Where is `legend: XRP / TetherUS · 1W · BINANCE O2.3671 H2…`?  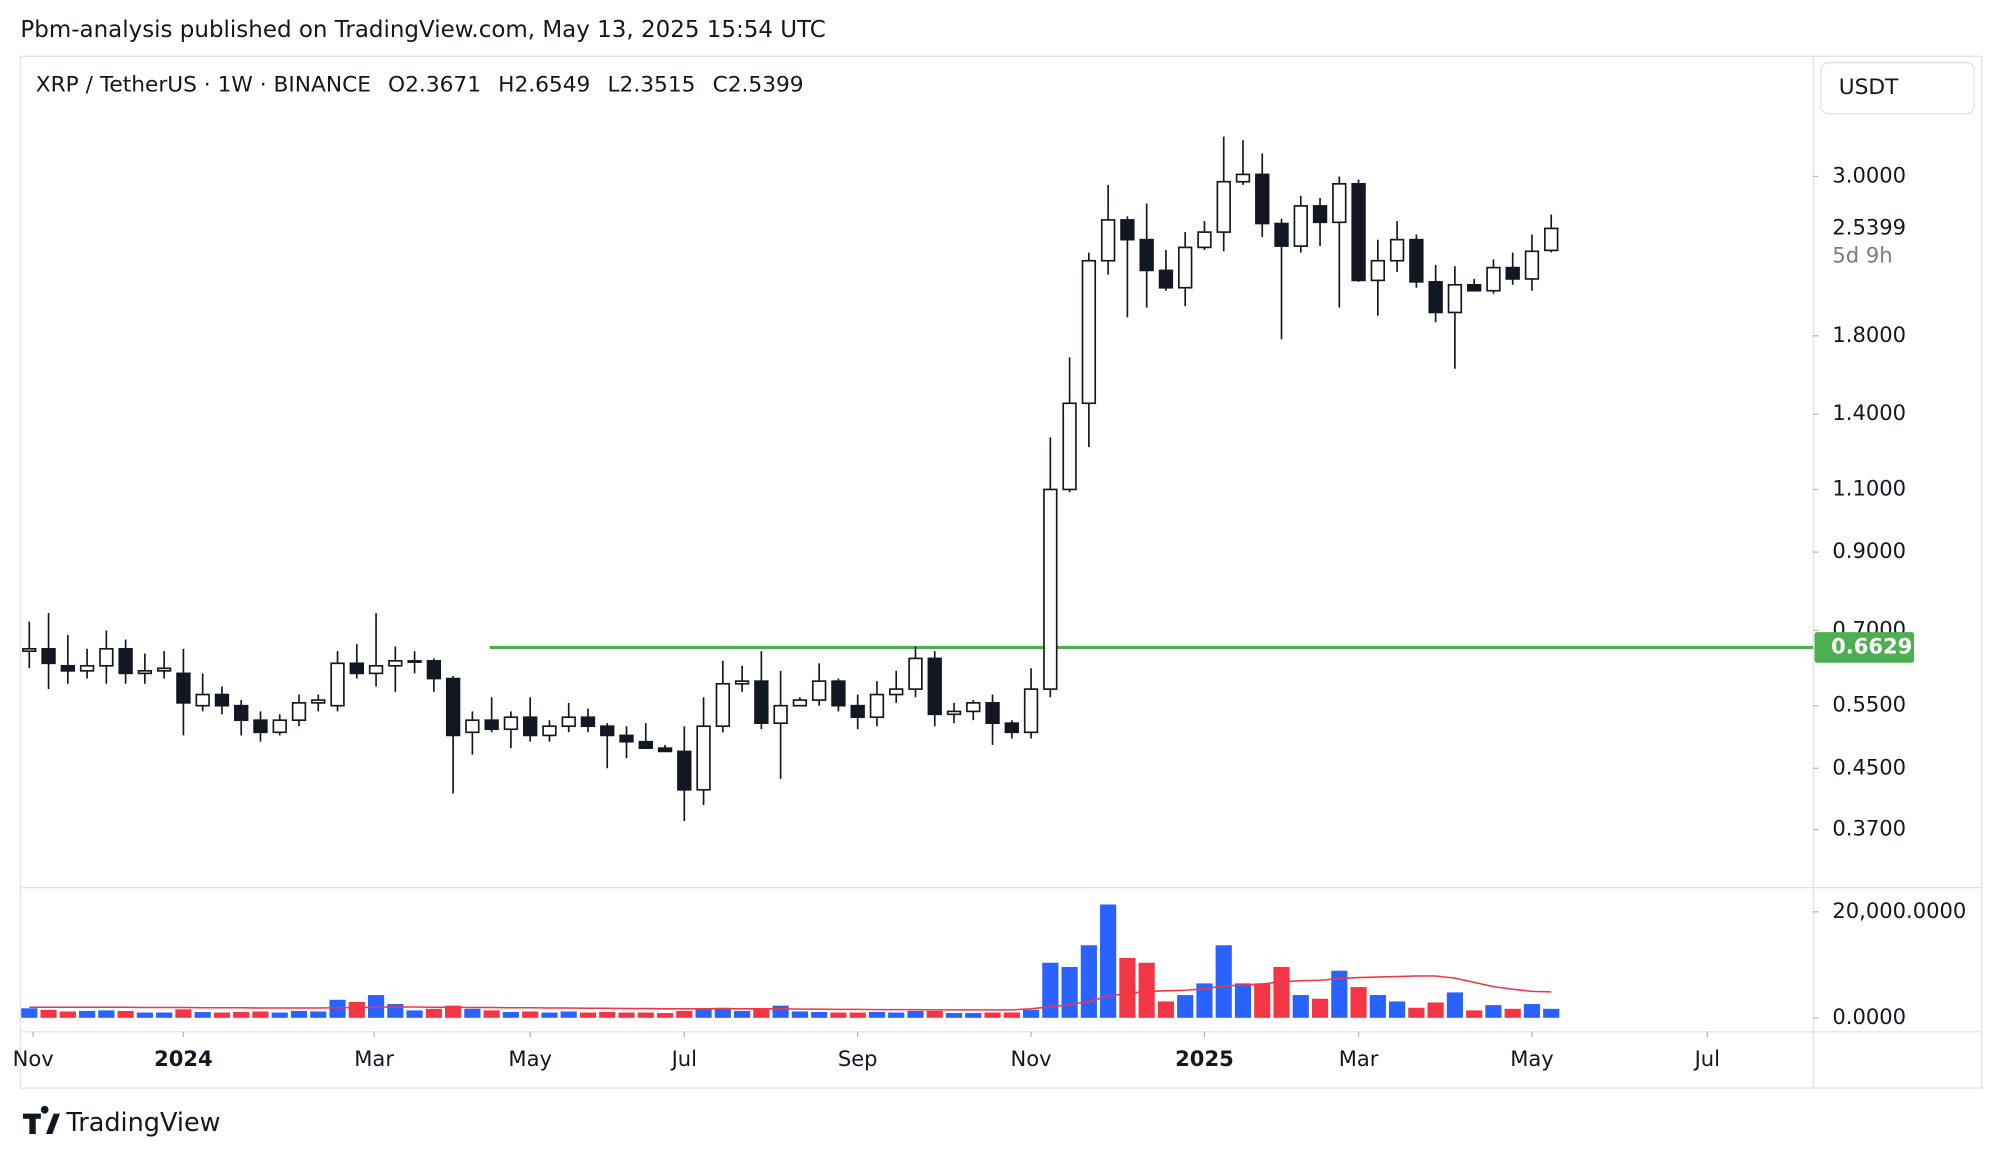
legend: XRP / TetherUS · 1W · BINANCE O2.3671 H2… is located at coordinates (420, 85).